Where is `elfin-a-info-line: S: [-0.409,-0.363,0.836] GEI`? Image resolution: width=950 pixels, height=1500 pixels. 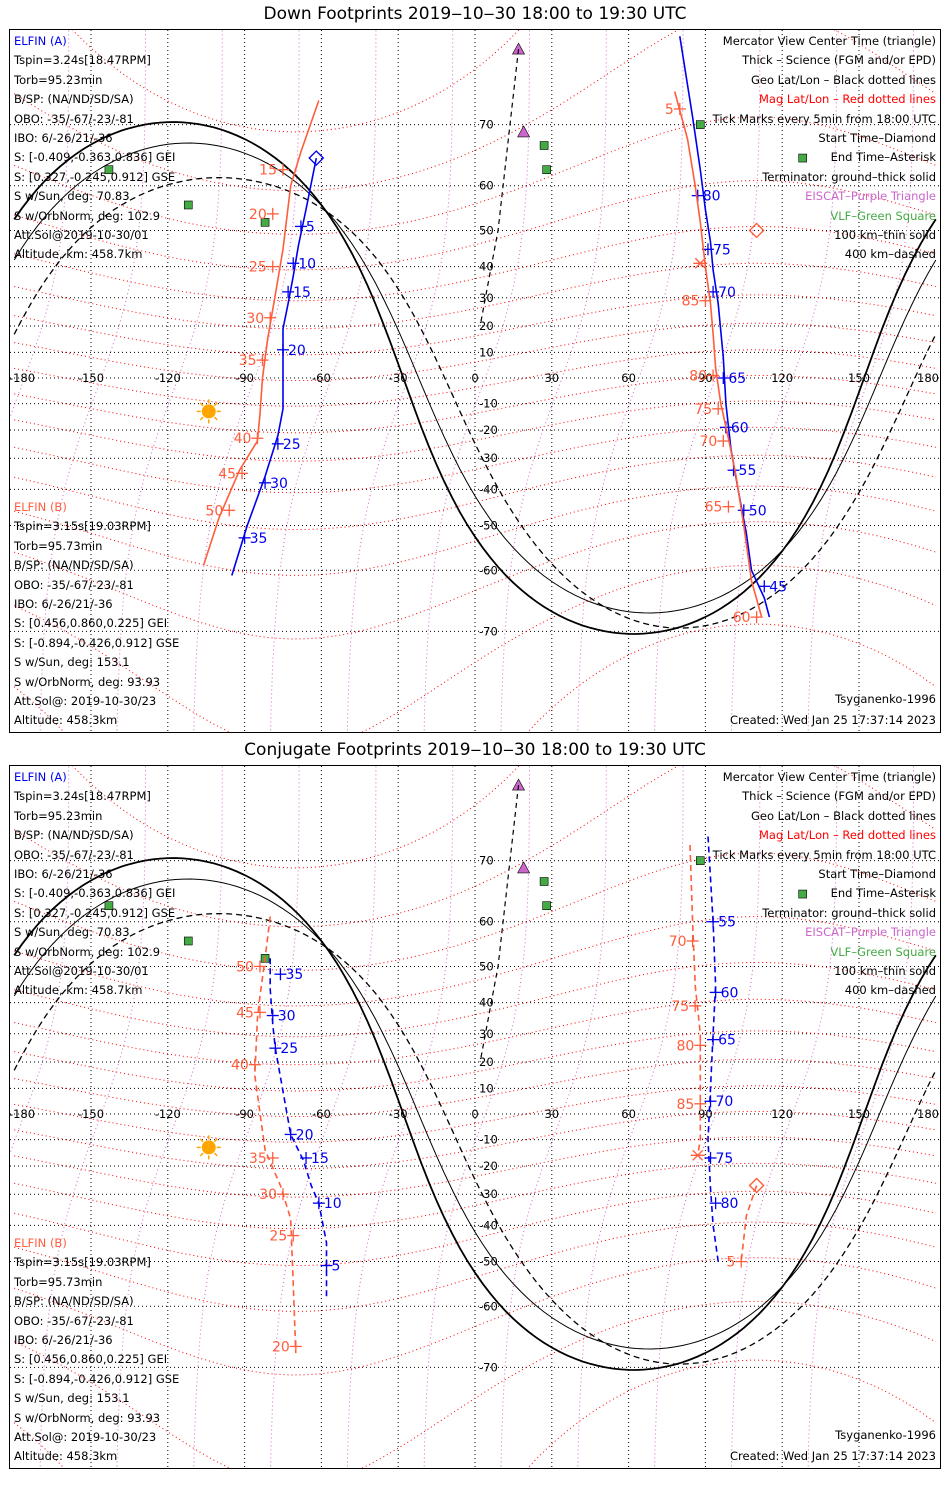 elfin-a-info-line: S: [-0.409,-0.363,0.836] GEI is located at coordinates (95, 157).